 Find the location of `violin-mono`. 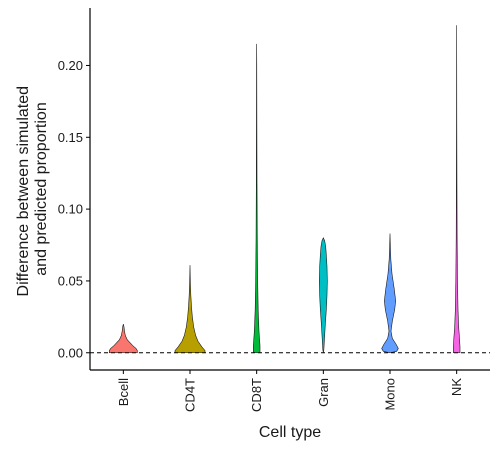

violin-mono is located at coordinates (390, 293).